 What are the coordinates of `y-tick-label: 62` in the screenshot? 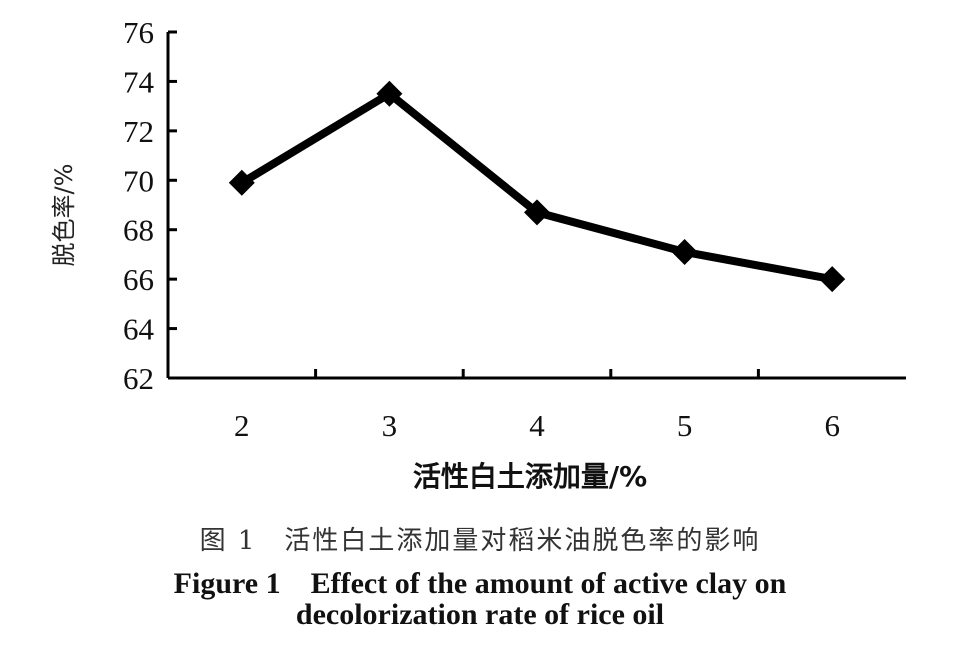 It's located at (138, 378).